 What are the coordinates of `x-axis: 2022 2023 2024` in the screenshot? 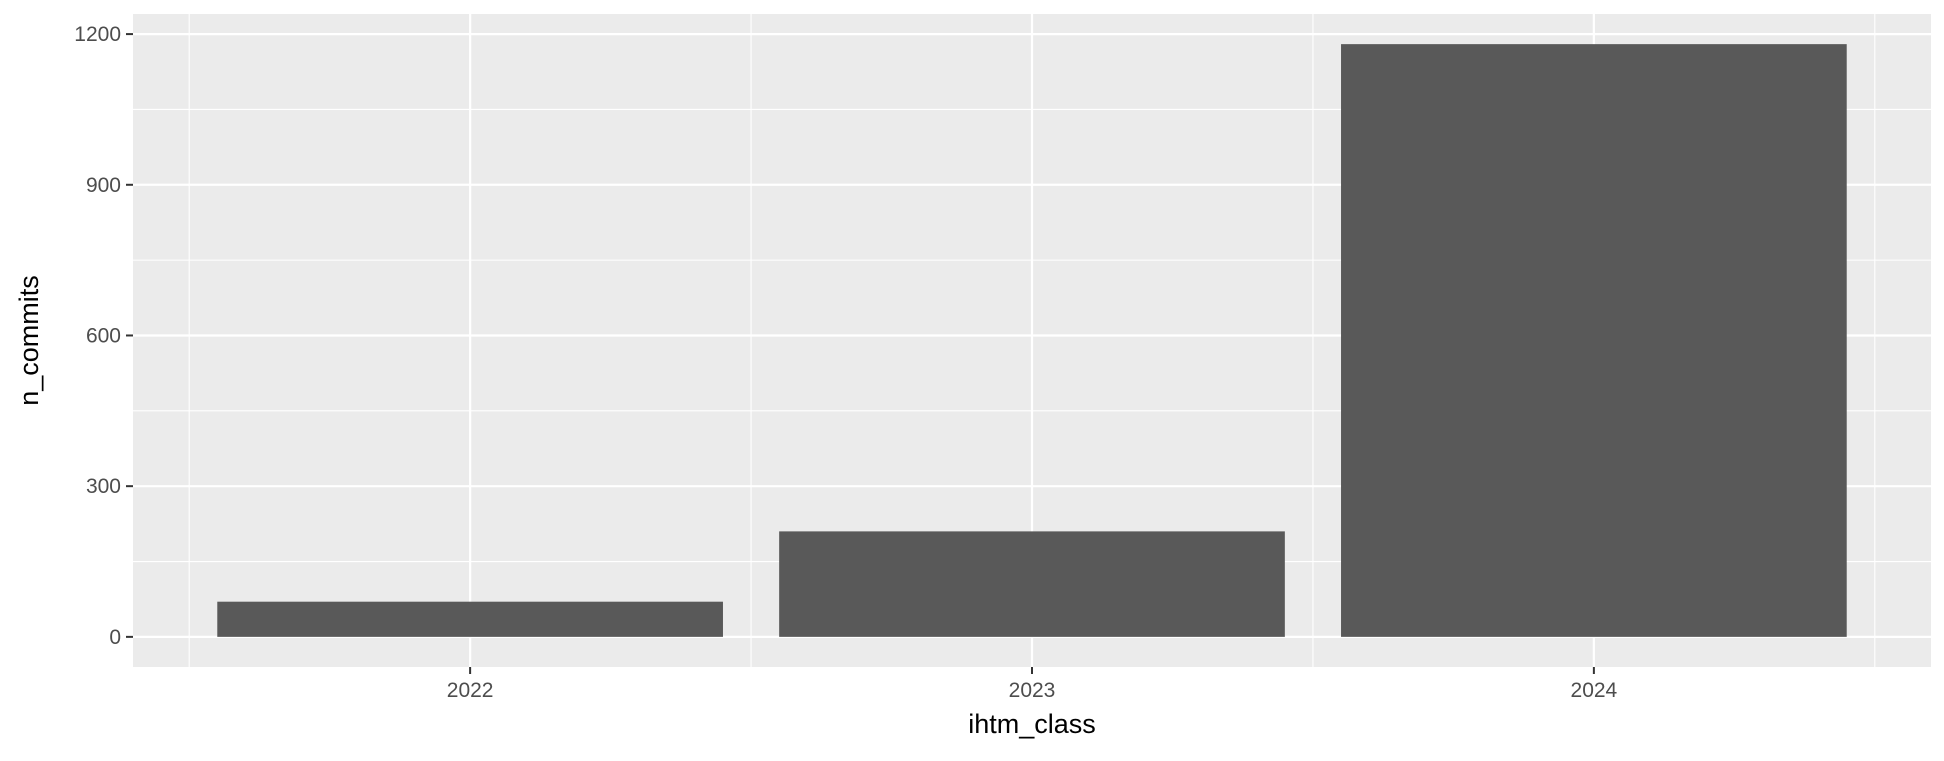 It's located at (1032, 684).